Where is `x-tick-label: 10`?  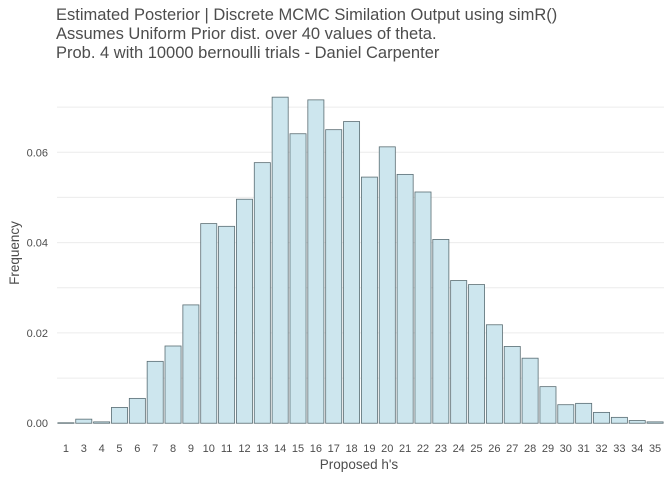 x-tick-label: 10 is located at coordinates (209, 449).